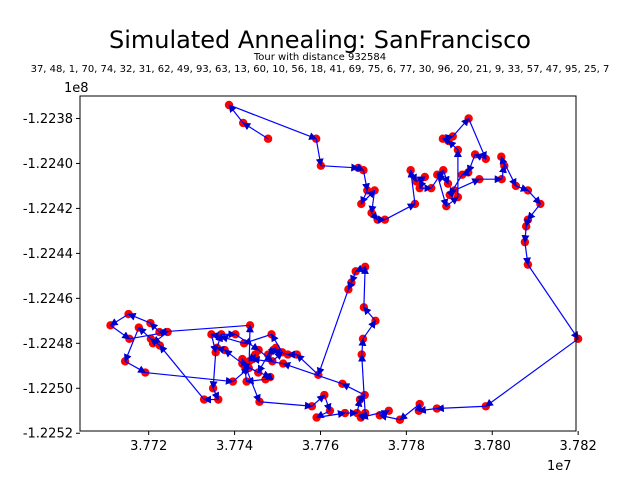  I want to click on chart-subtitle-distance: Tour with distance 932584, so click(319, 57).